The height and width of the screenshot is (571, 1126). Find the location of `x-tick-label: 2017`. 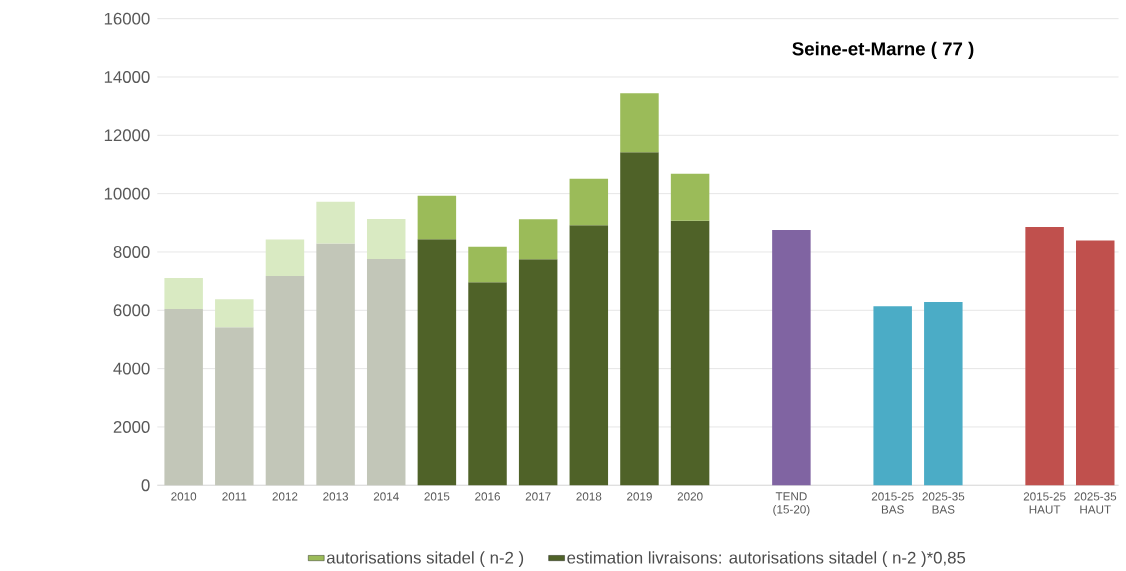

x-tick-label: 2017 is located at coordinates (538, 496).